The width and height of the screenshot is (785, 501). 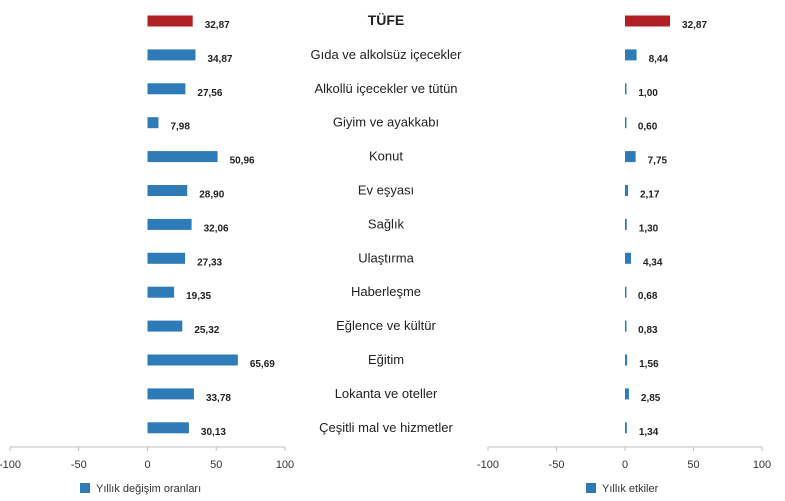 I want to click on category-label: Konut, so click(x=386, y=156).